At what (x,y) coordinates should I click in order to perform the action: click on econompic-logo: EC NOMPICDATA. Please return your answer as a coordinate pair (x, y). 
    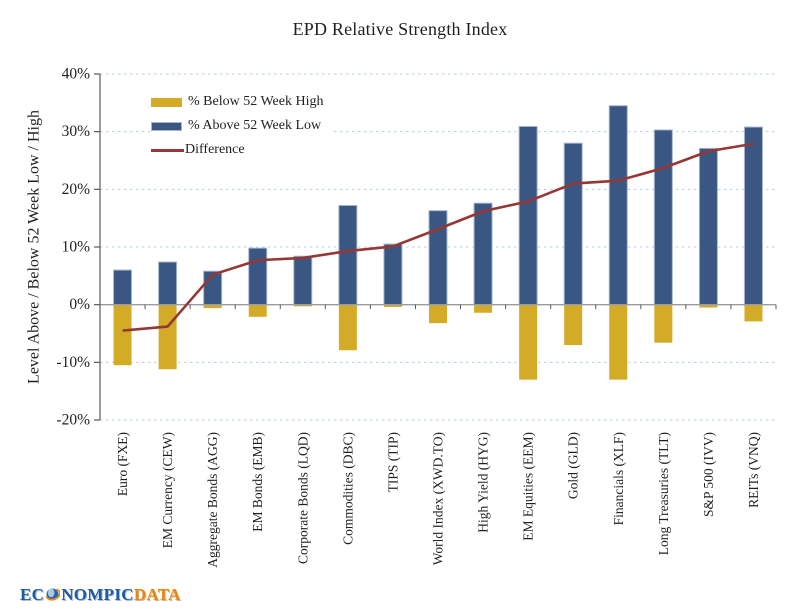
    Looking at the image, I should click on (100, 595).